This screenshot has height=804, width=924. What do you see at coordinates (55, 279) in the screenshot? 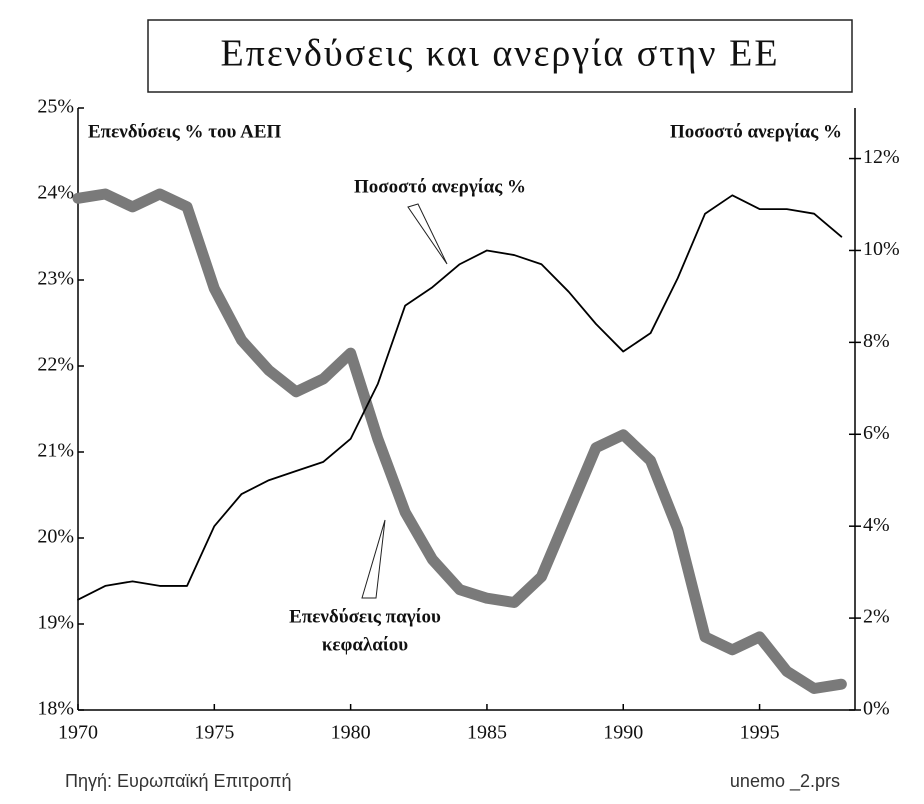
I see `y-tick-label: 23%` at bounding box center [55, 279].